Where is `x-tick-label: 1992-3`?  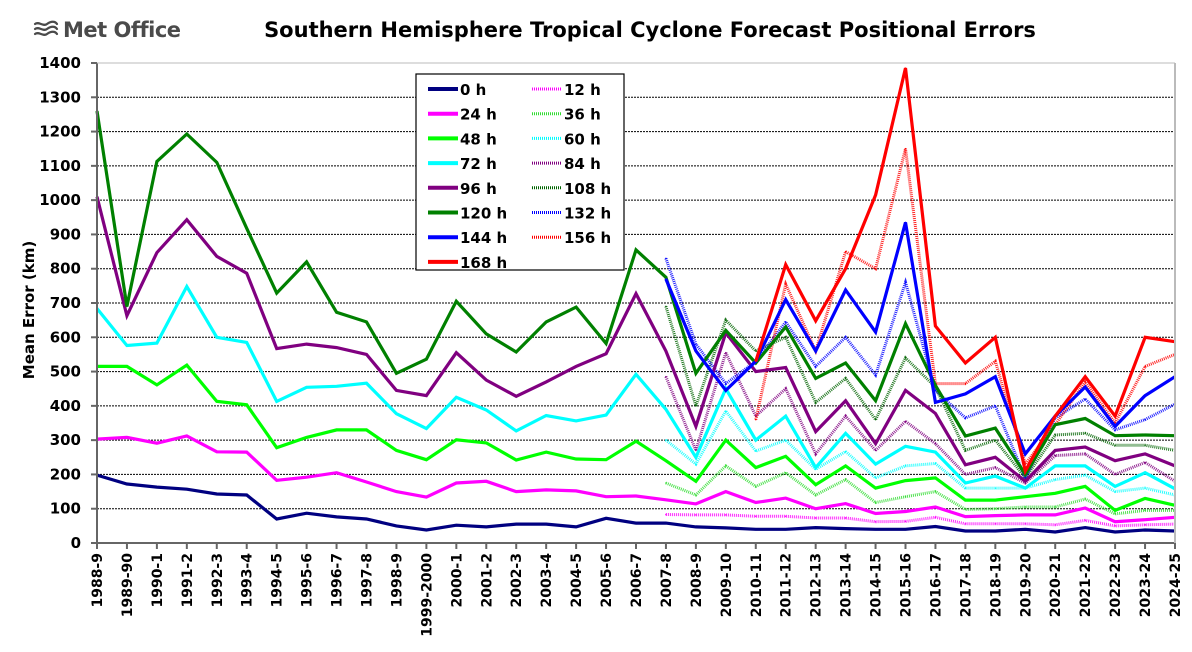 x-tick-label: 1992-3 is located at coordinates (218, 580).